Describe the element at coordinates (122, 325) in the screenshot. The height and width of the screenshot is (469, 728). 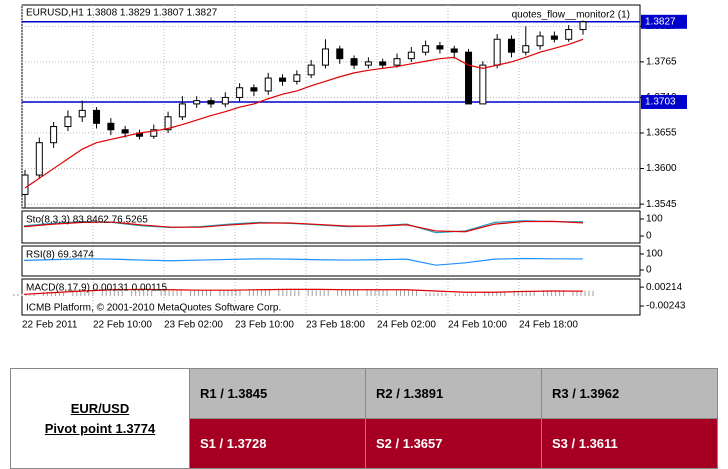
I see `x-tick-label: 22 Feb 10:00` at that location.